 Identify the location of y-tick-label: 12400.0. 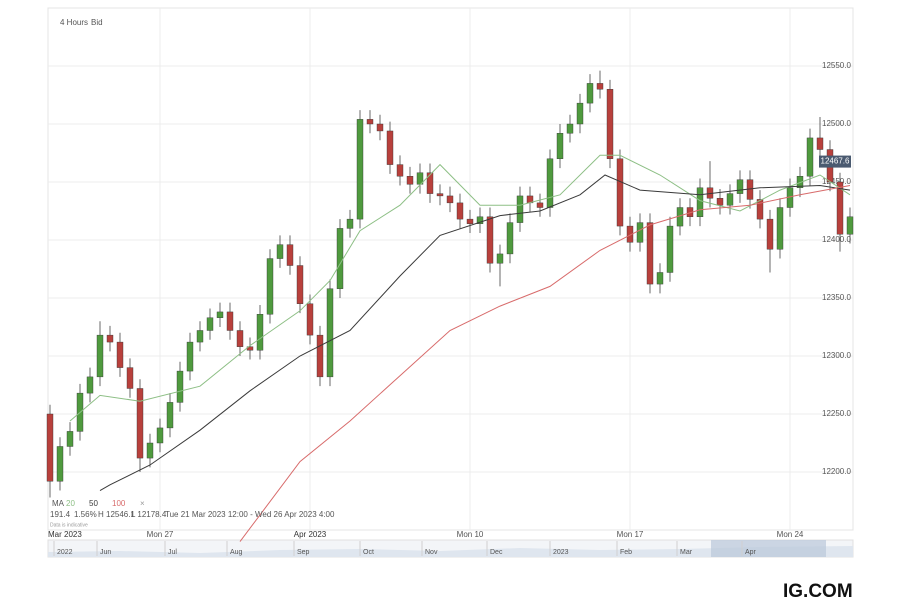
(836, 239).